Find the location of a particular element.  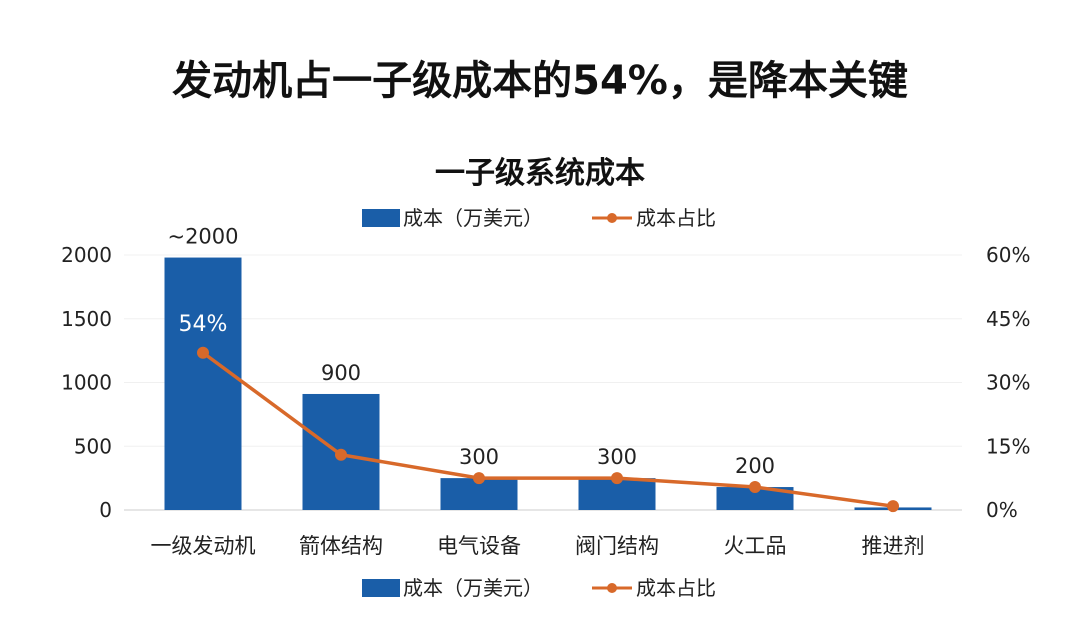

page-title: 发动机占一子级成本的54%，是降本关键 is located at coordinates (540, 81).